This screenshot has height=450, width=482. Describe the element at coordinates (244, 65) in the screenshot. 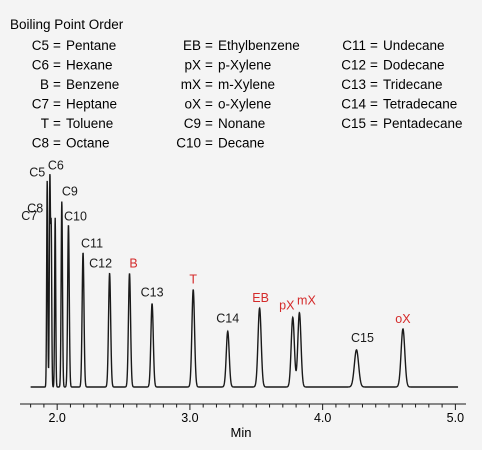

I see `legend-name-px: p-Xylene` at that location.